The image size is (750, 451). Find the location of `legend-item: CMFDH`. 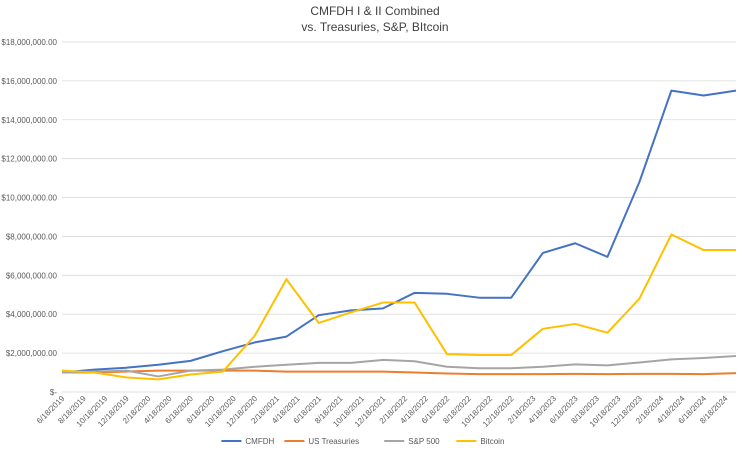

legend-item: CMFDH is located at coordinates (248, 441).